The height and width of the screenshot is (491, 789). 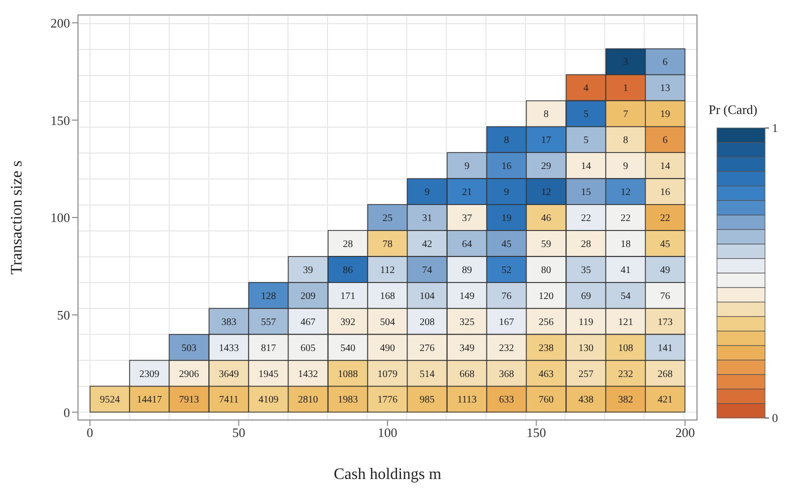 I want to click on annotation: 14417, so click(x=149, y=400).